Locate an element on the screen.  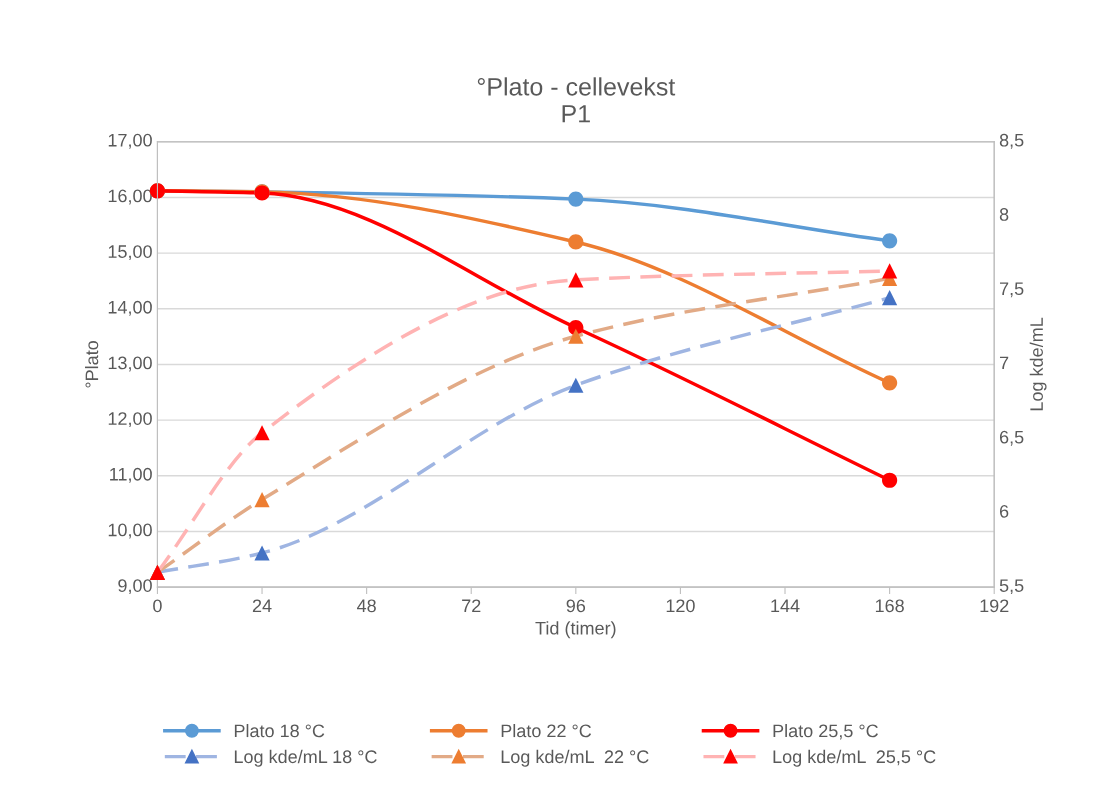
y2-tick-label: 8 is located at coordinates (1004, 214).